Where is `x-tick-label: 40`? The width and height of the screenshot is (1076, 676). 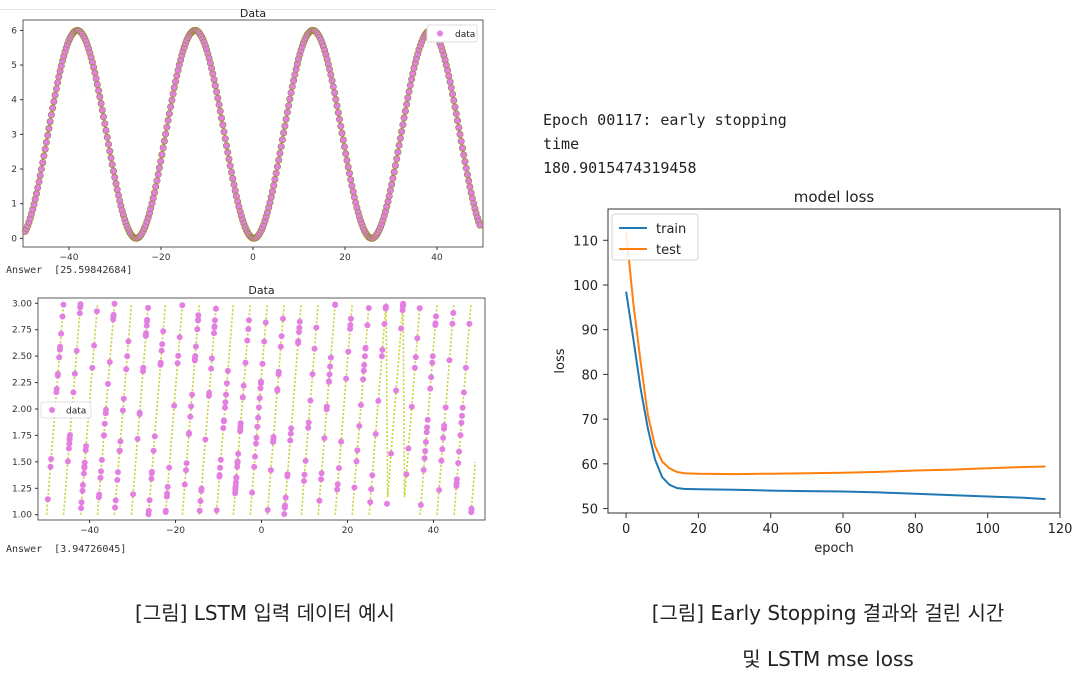 x-tick-label: 40 is located at coordinates (434, 531).